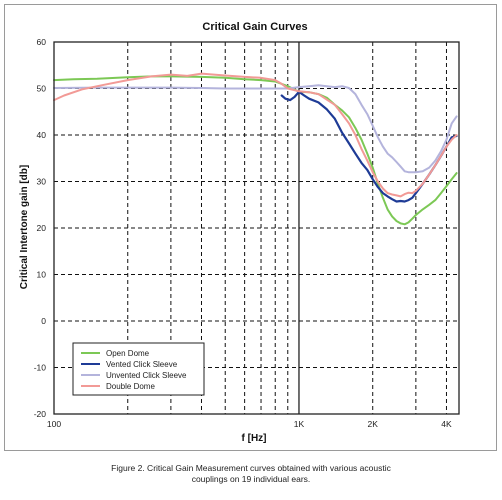 The image size is (502, 500). What do you see at coordinates (369, 146) in the screenshot?
I see `series-line-vented-click-sleeve` at bounding box center [369, 146].